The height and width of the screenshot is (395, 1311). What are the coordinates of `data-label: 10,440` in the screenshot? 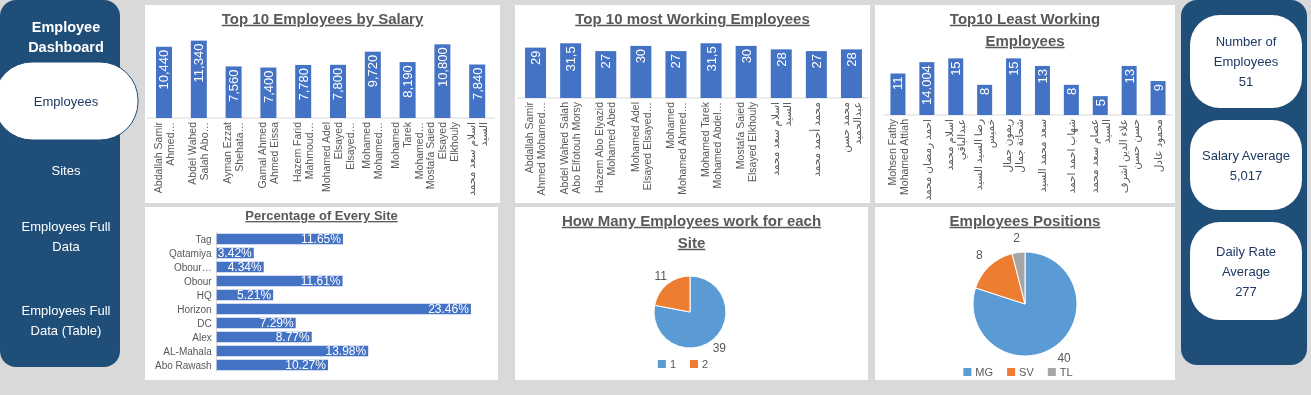 It's located at (164, 69).